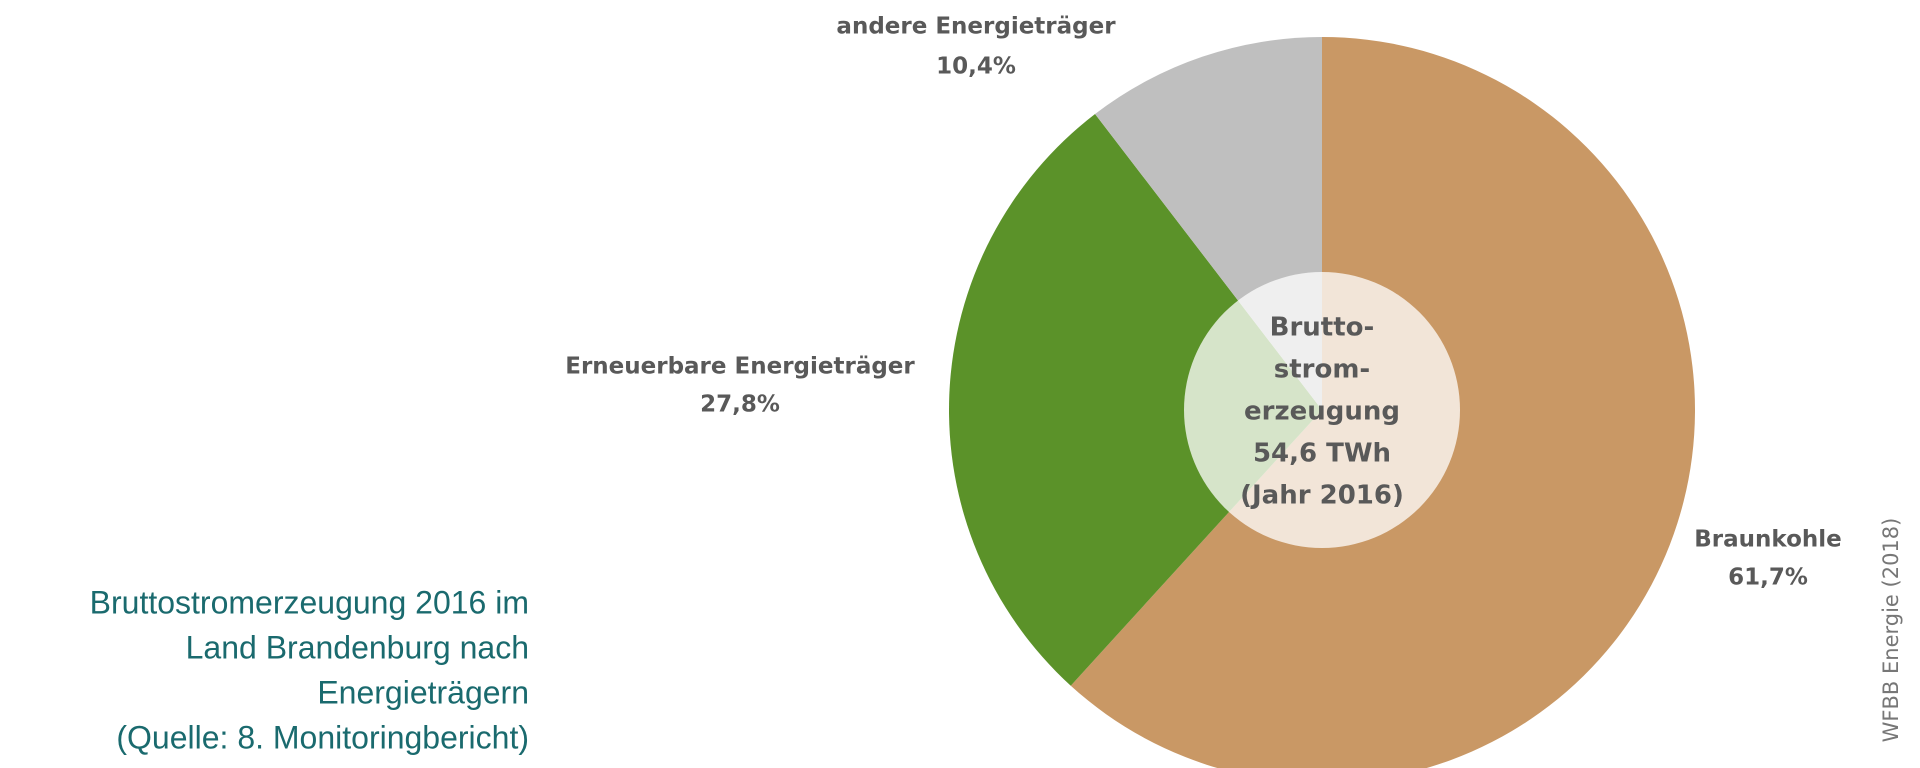 The image size is (1920, 768). I want to click on slice-label: andere Energieträger, so click(976, 27).